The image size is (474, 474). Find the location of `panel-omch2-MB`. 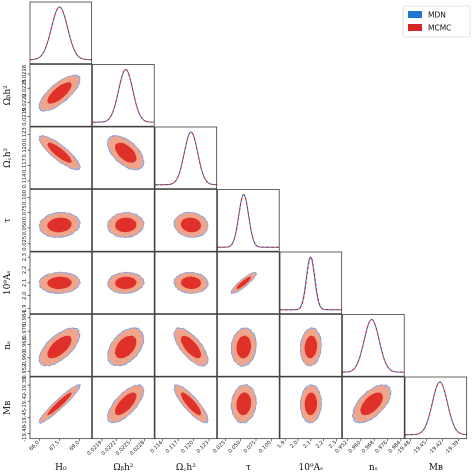

panel-omch2-MB is located at coordinates (186, 408).